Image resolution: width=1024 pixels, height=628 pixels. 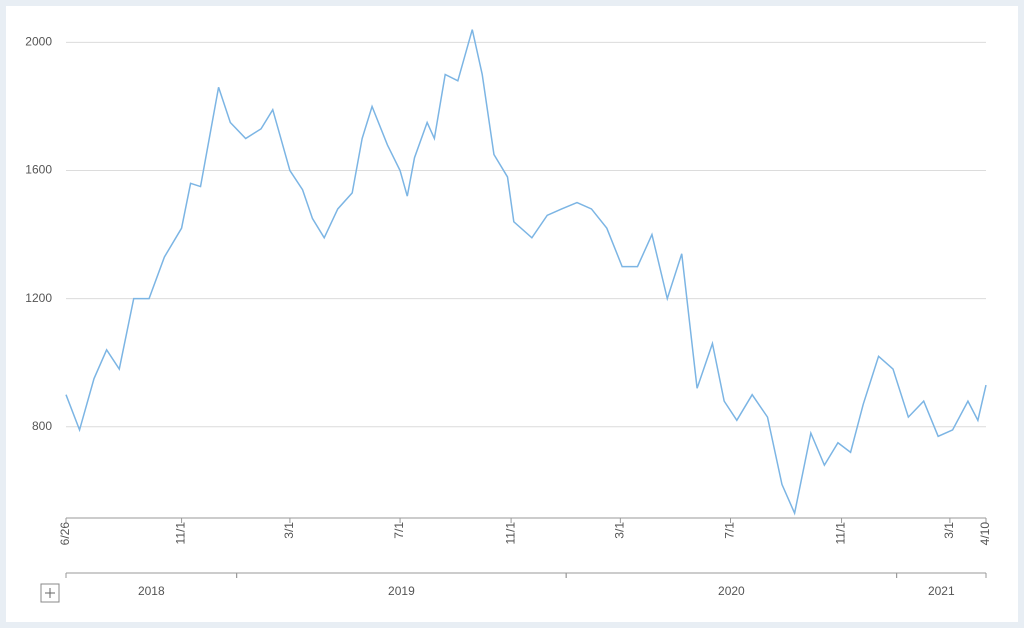 What do you see at coordinates (985, 534) in the screenshot?
I see `x-tick-label: 4/10` at bounding box center [985, 534].